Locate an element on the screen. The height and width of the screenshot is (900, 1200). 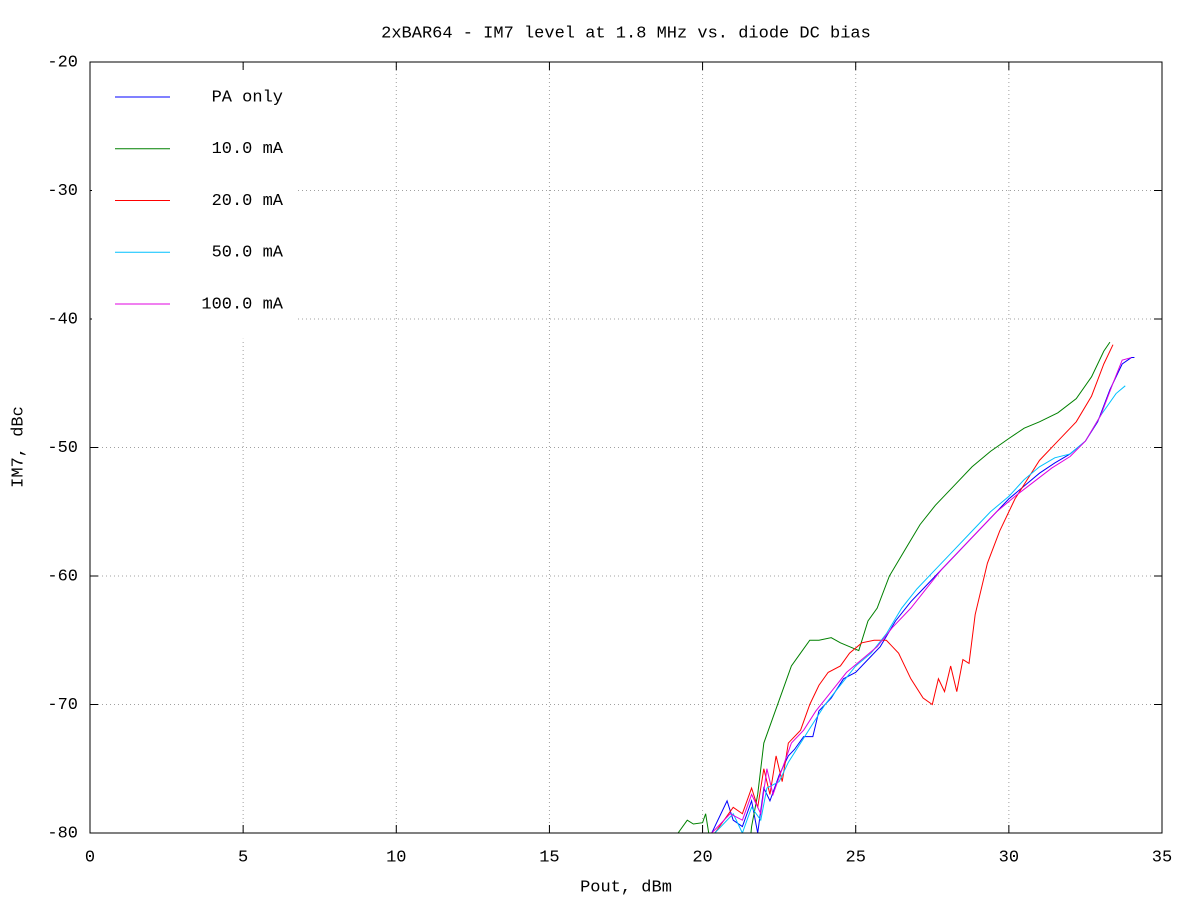
y-axis-label: IM7, dBc is located at coordinates (18, 447).